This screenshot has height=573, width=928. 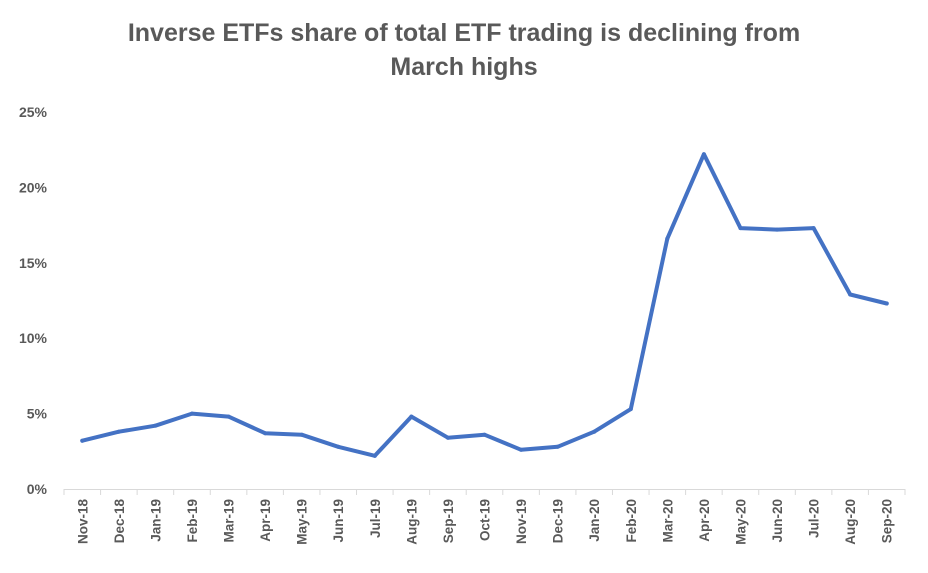 I want to click on chart-title-line-2: March highs, so click(x=464, y=67).